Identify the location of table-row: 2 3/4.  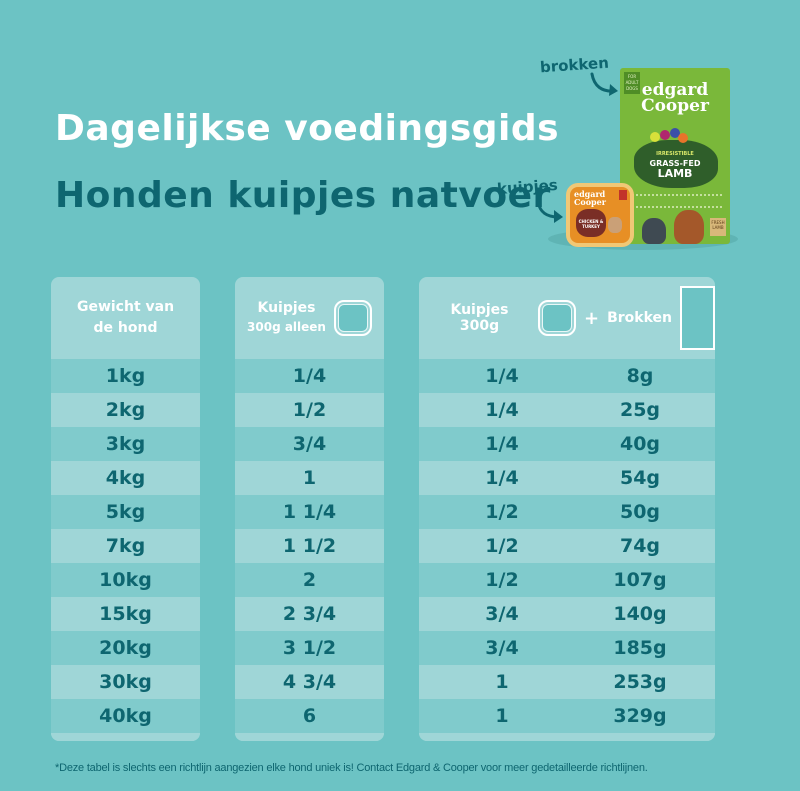
(309, 614).